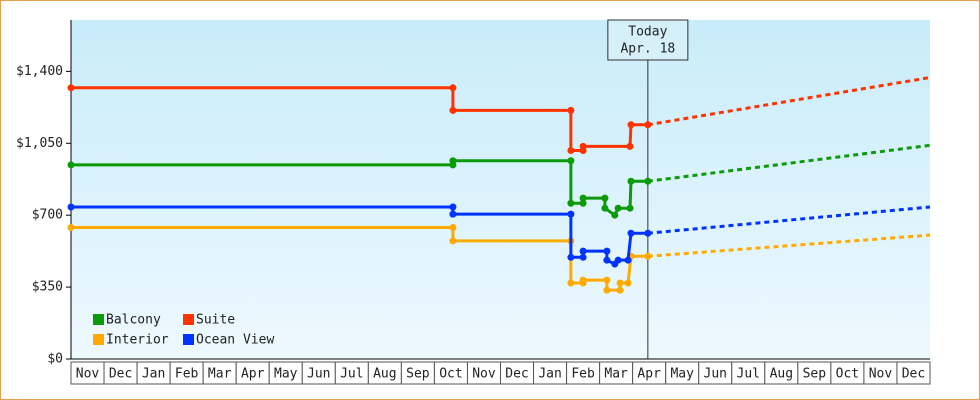 The height and width of the screenshot is (400, 980). Describe the element at coordinates (359, 119) in the screenshot. I see `series-line` at that location.